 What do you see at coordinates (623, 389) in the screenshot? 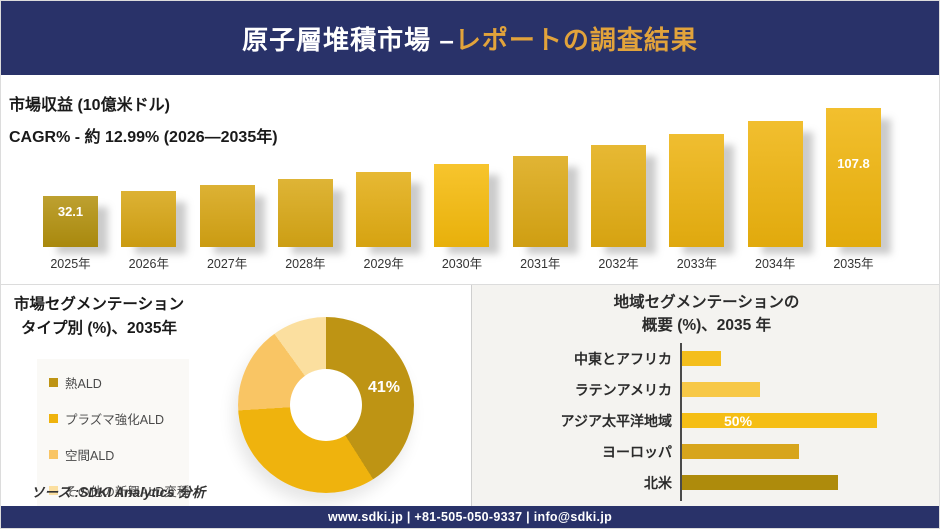
I see `region-label: ラテンアメリカ` at bounding box center [623, 389].